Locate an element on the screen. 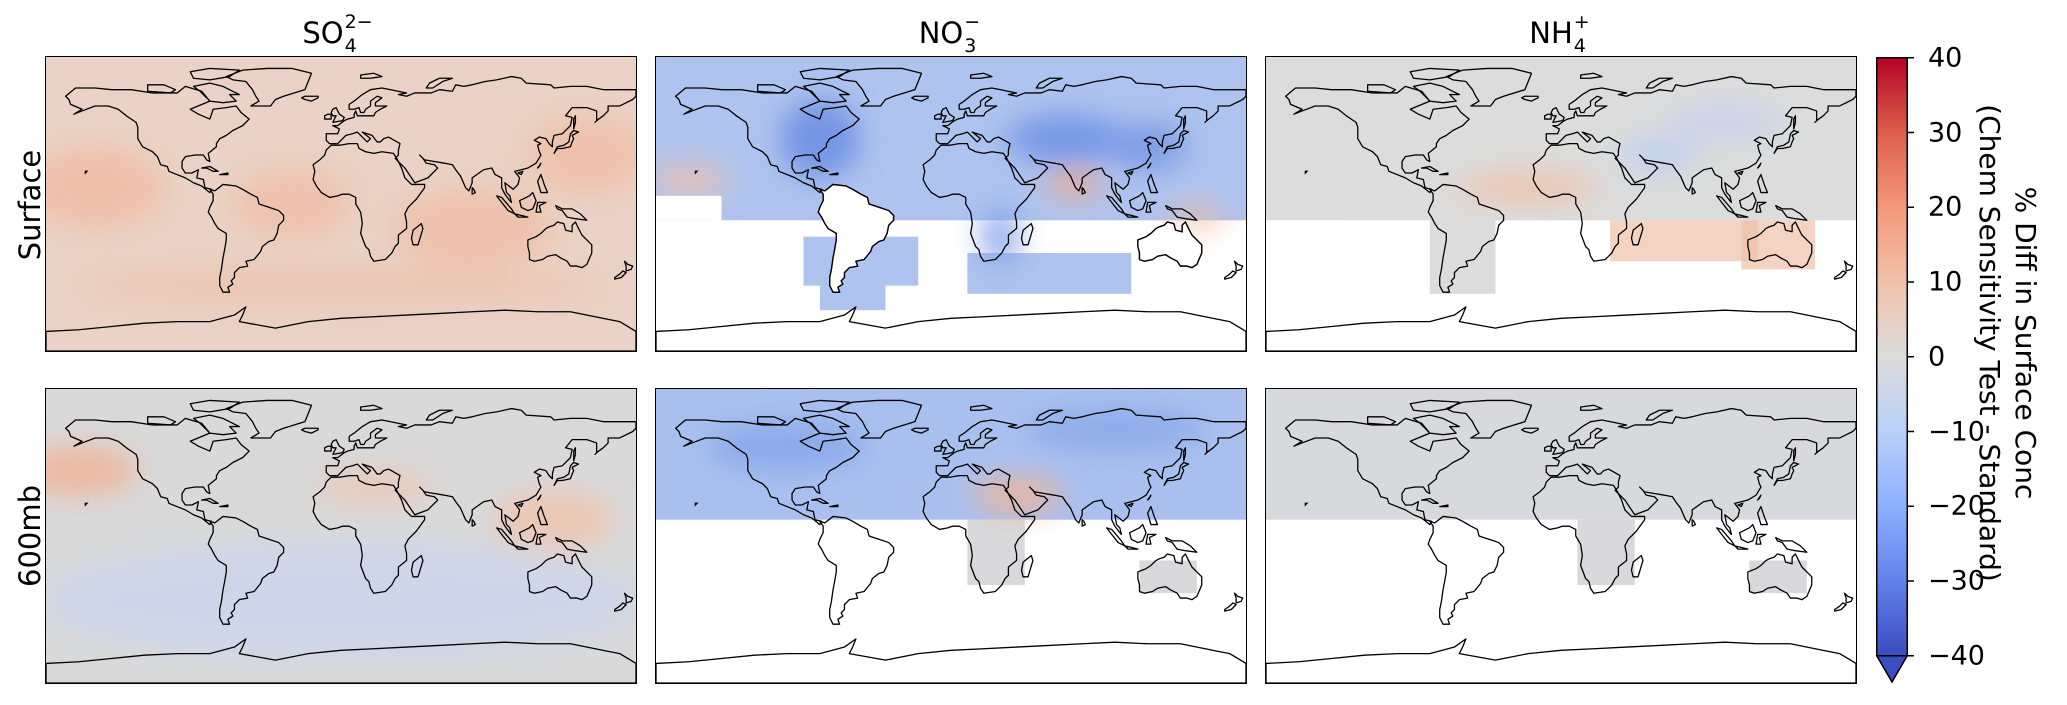  field-variation is located at coordinates (341, 553).